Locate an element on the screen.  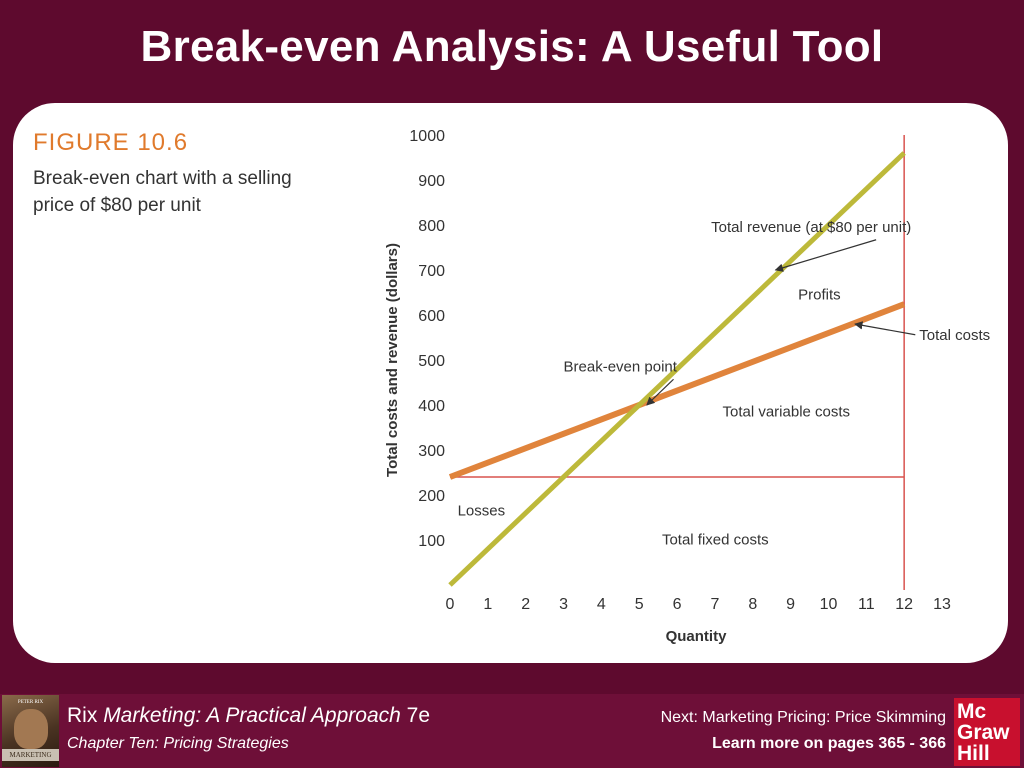
book-edition: 7e is located at coordinates (418, 715).